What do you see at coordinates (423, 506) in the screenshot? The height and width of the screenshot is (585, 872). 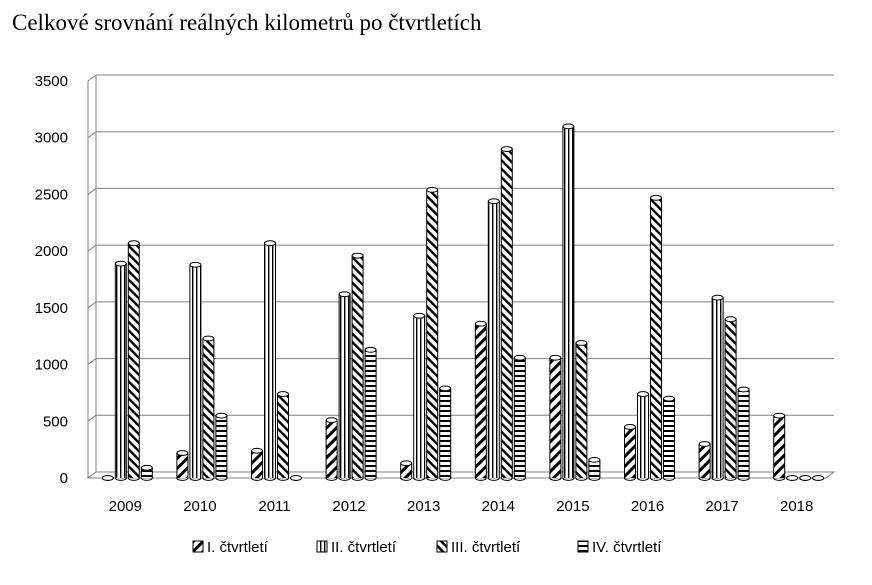 I see `x-tick-label: 2013` at bounding box center [423, 506].